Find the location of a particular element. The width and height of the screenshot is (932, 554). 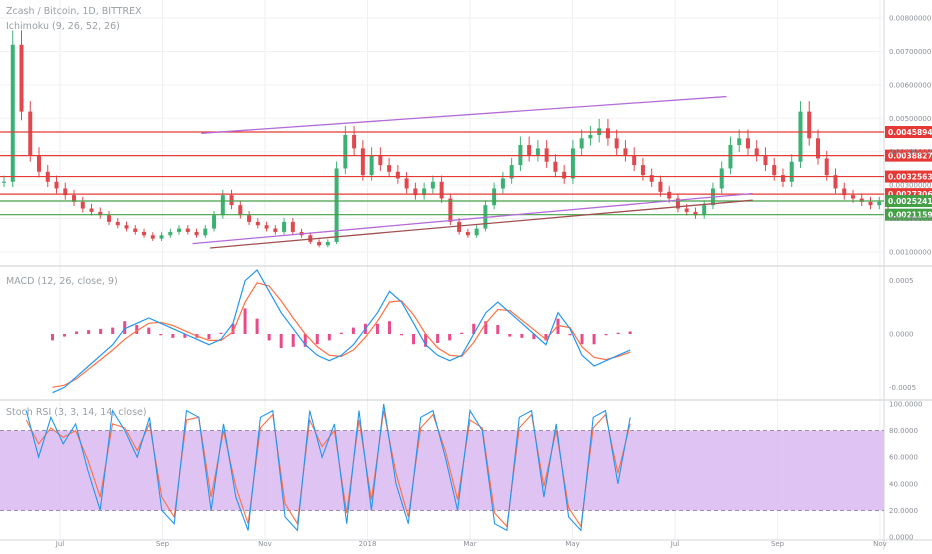

macd-pane is located at coordinates (341, 331).